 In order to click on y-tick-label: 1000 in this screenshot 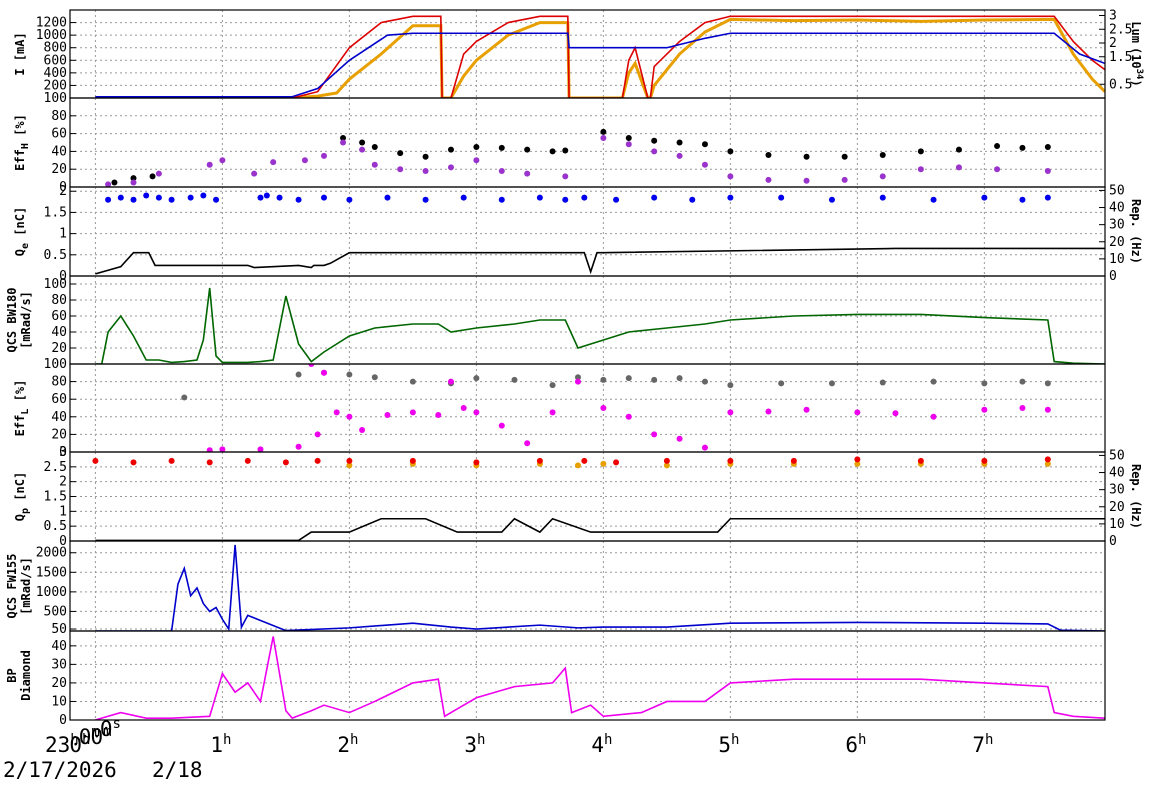, I will do `click(51, 592)`.